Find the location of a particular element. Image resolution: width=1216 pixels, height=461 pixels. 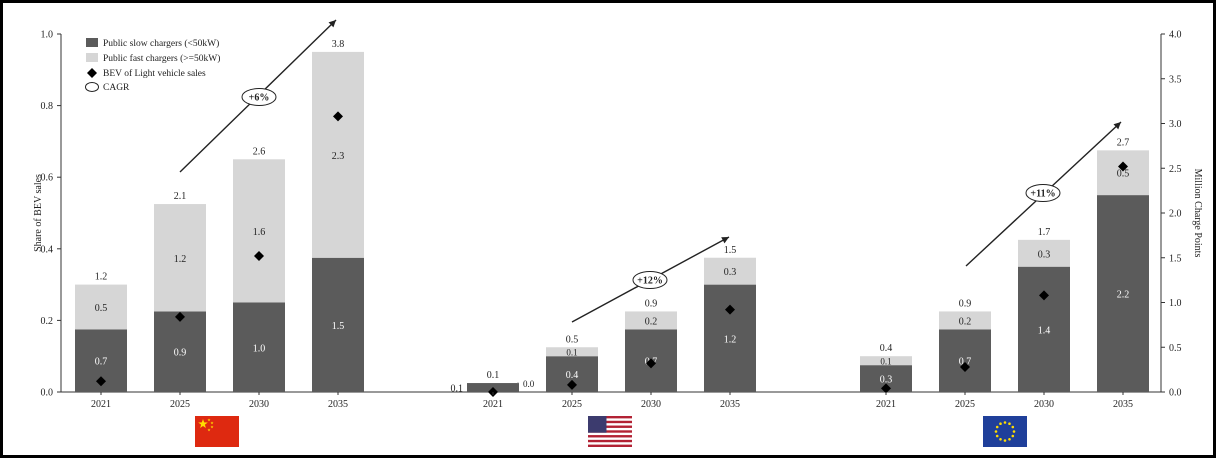

data-label-slow: 1.2 is located at coordinates (730, 339).